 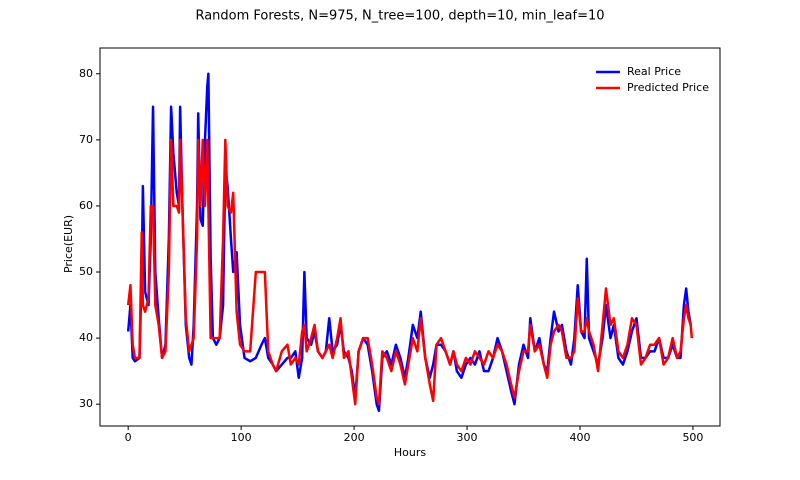 I want to click on y-axis-label: Price(EUR), so click(x=68, y=244).